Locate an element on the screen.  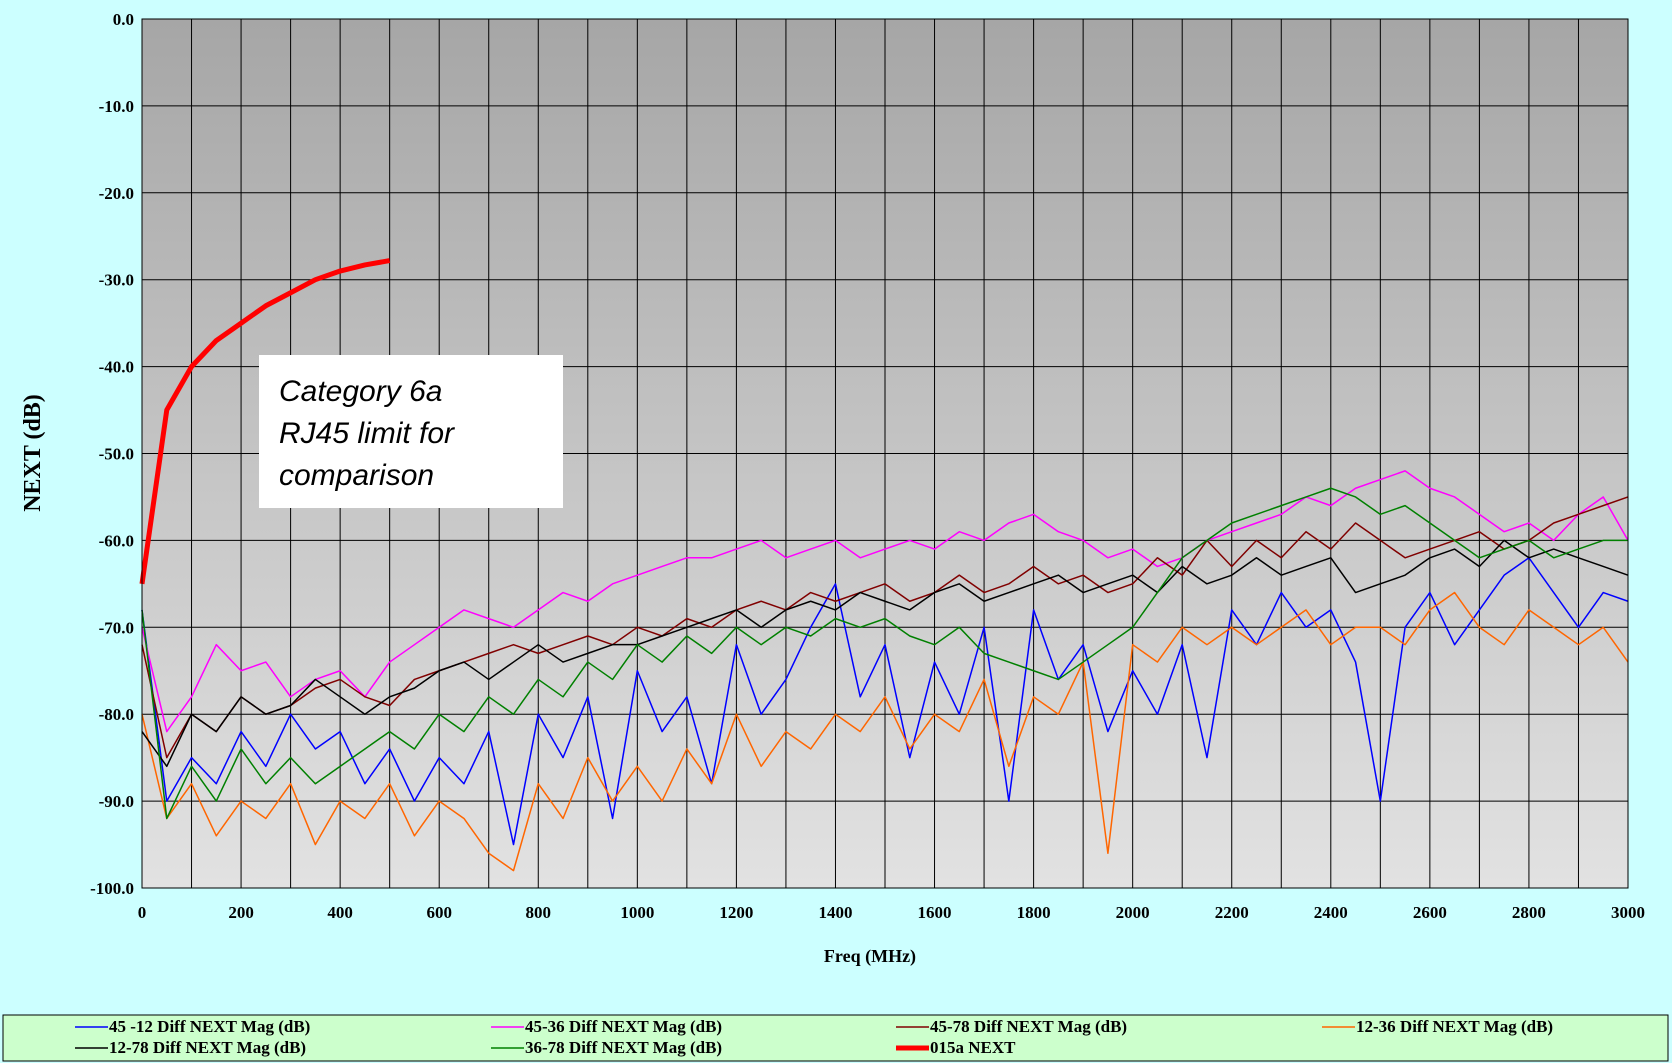
x-tick-label: 800 is located at coordinates (539, 912).